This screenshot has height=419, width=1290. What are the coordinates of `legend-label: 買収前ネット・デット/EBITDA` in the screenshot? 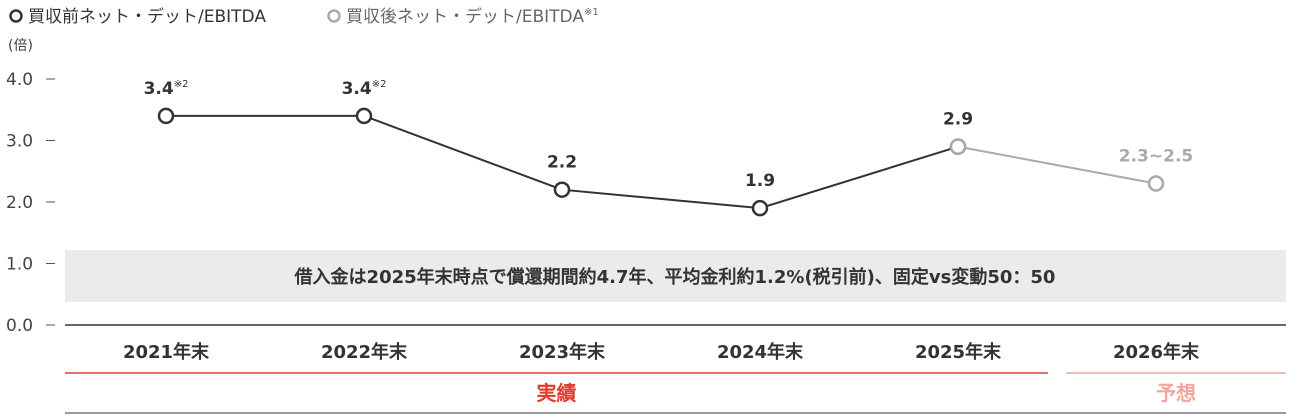 It's located at (147, 16).